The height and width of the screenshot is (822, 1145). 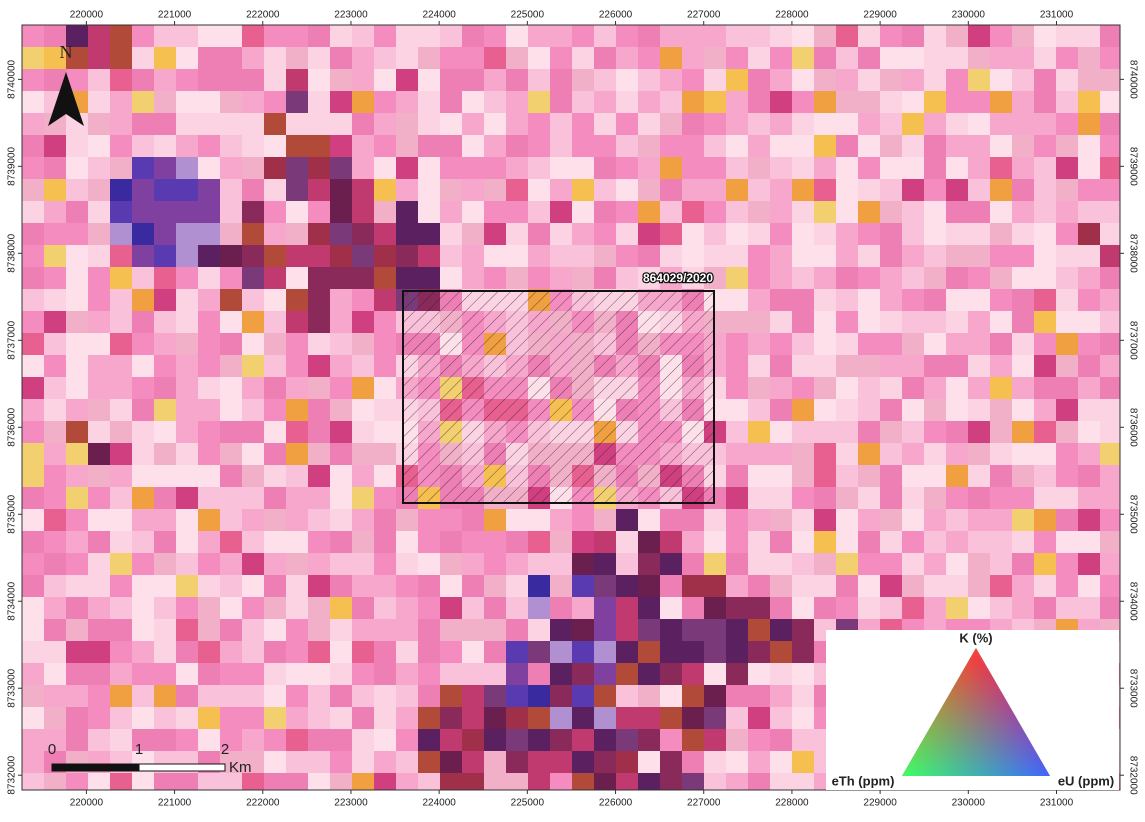 What do you see at coordinates (969, 15) in the screenshot?
I see `x-tick-label-top: 230000` at bounding box center [969, 15].